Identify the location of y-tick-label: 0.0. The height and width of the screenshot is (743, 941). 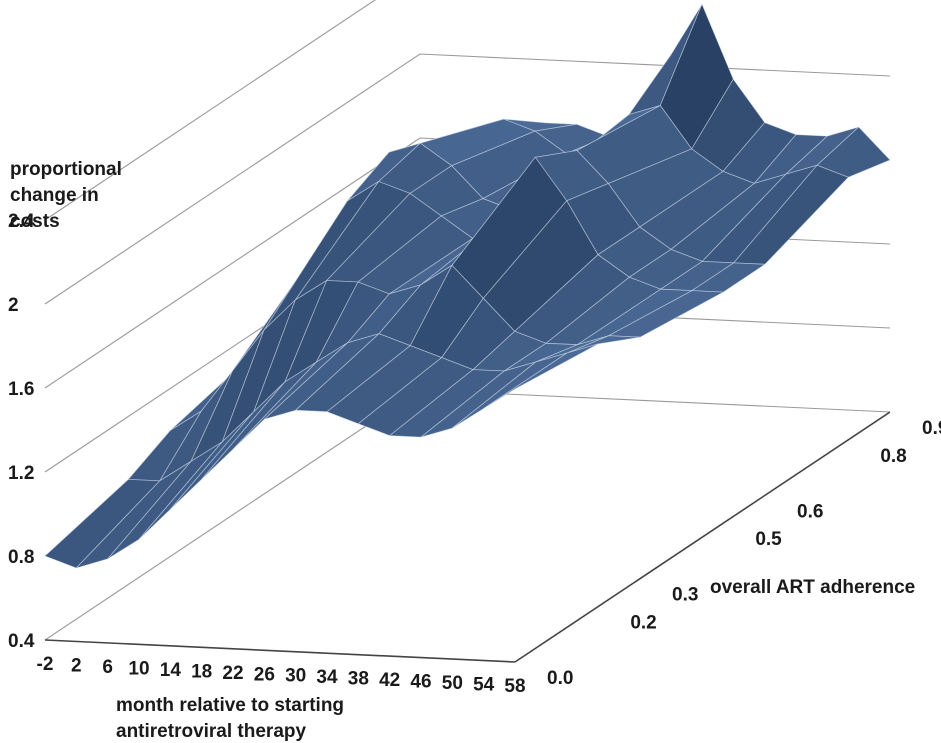
(560, 678).